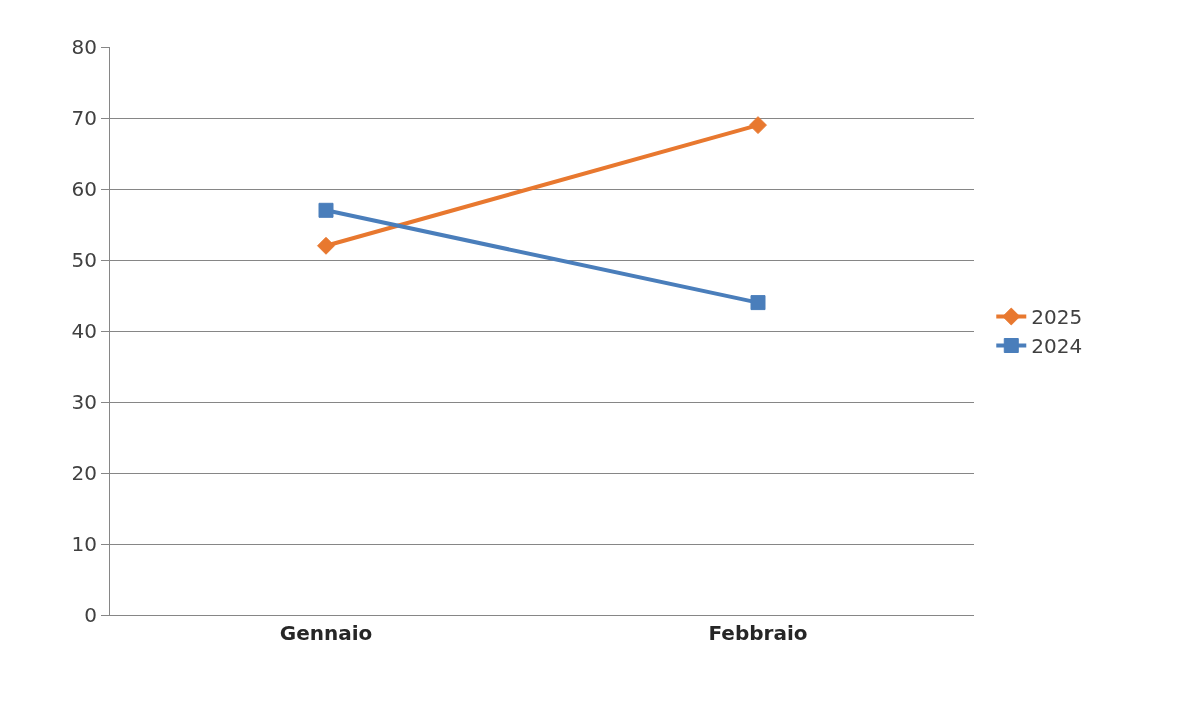 The width and height of the screenshot is (1184, 715). Describe the element at coordinates (326, 633) in the screenshot. I see `x-tick-label: Gennaio` at that location.